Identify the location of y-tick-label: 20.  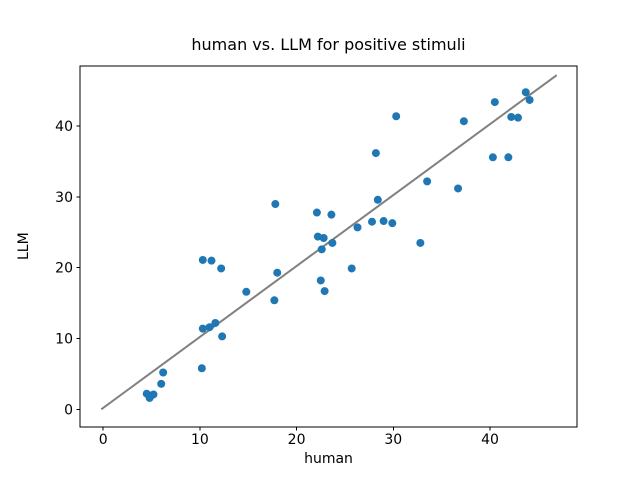
(64, 269).